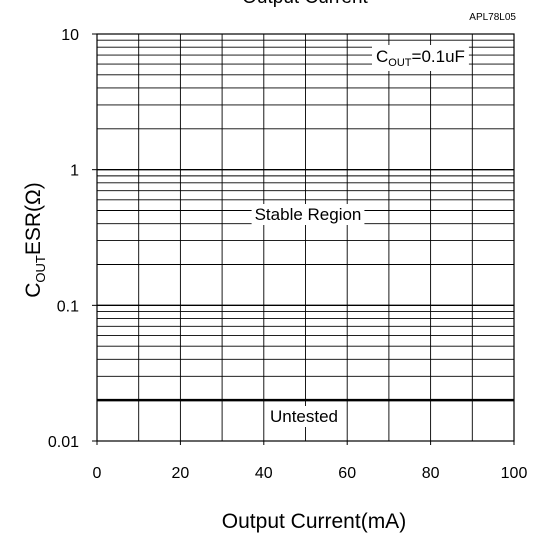  I want to click on x-tick-label: 80, so click(431, 473).